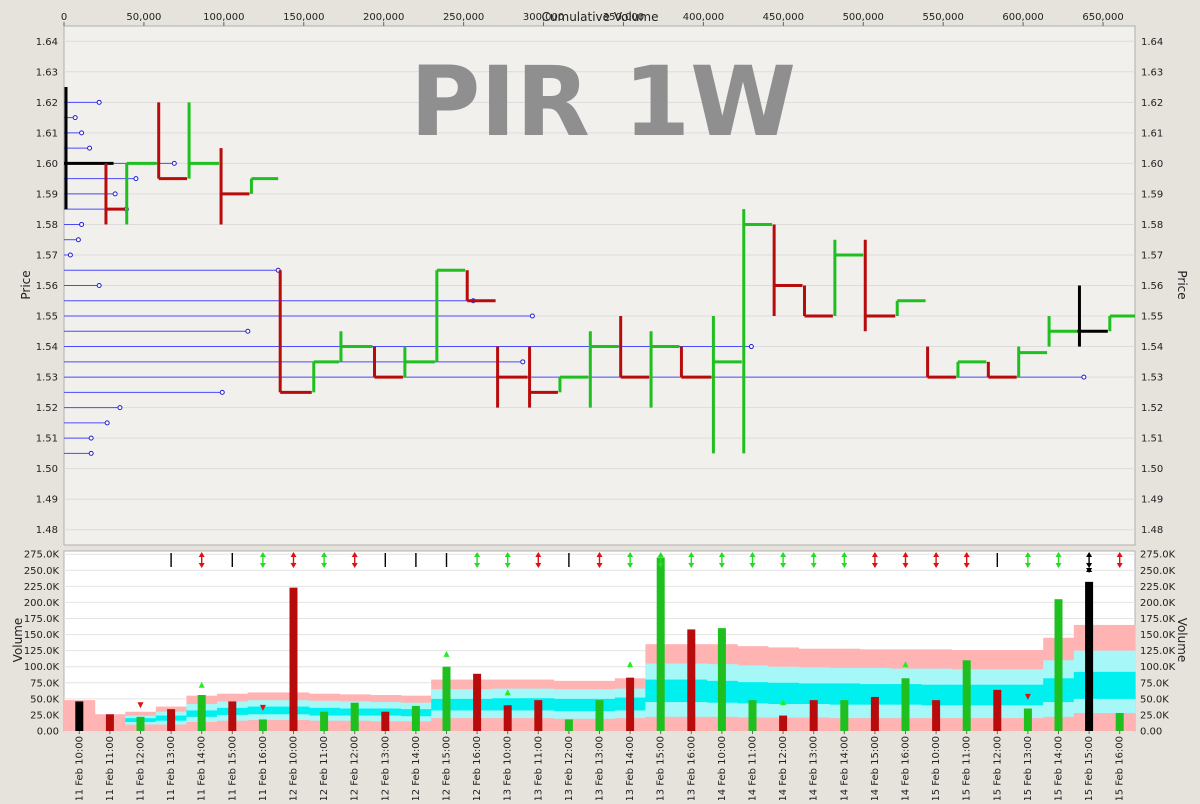  I want to click on price-tick-label-left: 1.53, so click(47, 378).